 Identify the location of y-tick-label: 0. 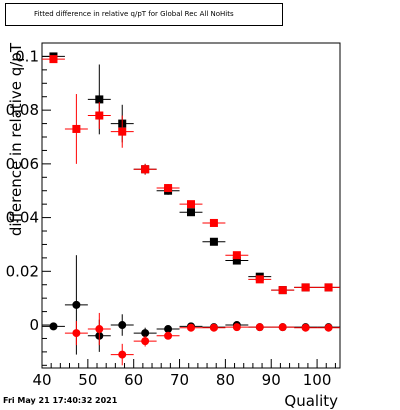
(34, 325).